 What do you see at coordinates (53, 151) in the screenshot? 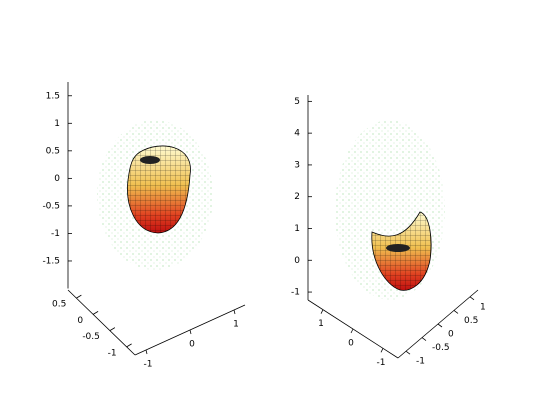
I see `z-tick-label: 0.5` at bounding box center [53, 151].